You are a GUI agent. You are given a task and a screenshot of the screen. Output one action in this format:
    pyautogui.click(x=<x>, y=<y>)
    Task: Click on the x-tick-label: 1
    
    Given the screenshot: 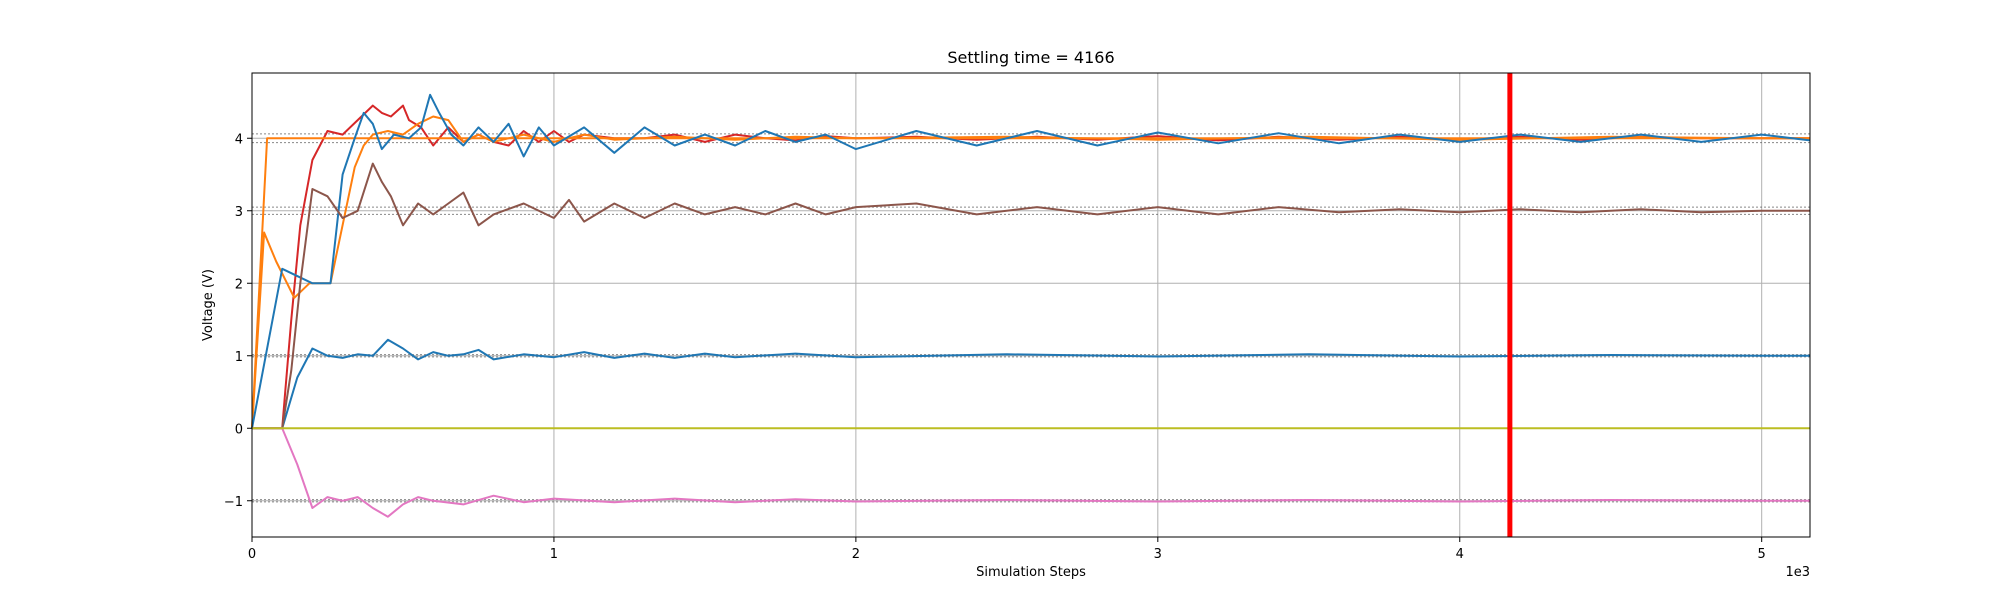 What is the action you would take?
    pyautogui.click(x=554, y=554)
    